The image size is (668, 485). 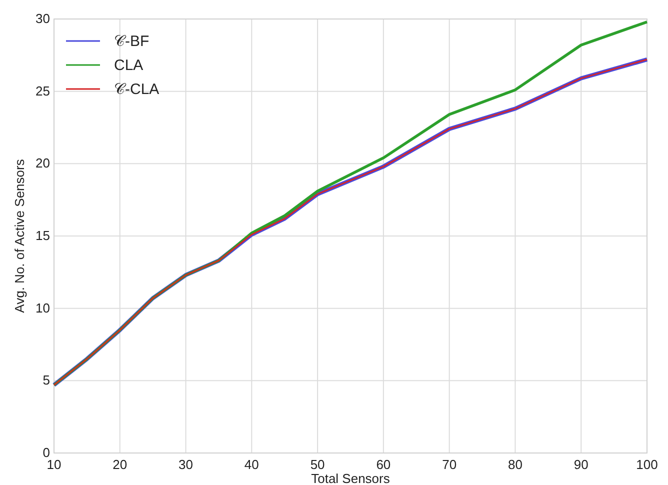 I want to click on x-tick-label: 50, so click(x=317, y=464).